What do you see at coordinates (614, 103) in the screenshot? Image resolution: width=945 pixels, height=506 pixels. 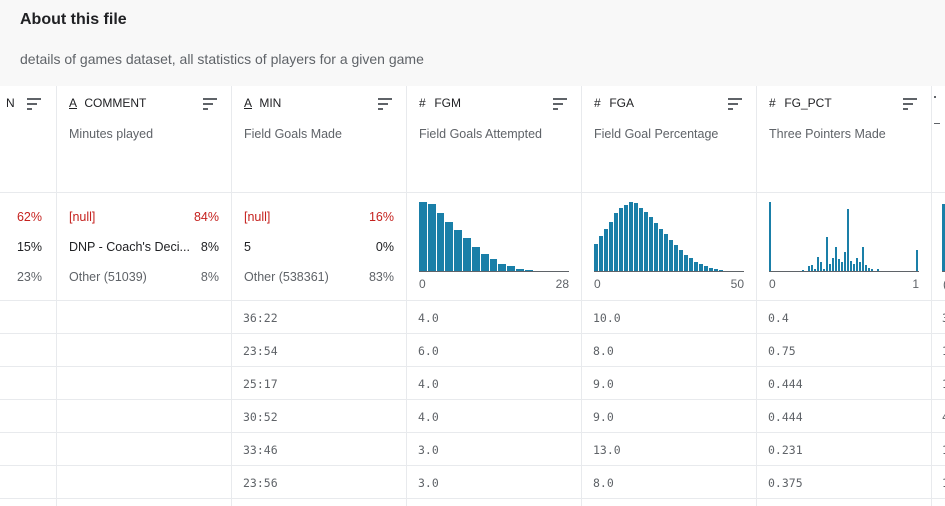 I see `column-header: # FGA` at bounding box center [614, 103].